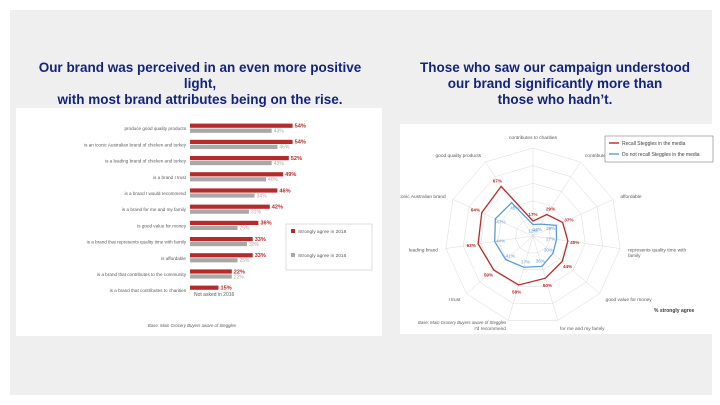 This screenshot has height=405, width=720. What do you see at coordinates (490, 329) in the screenshot?
I see `radar-category-label: I'd recommend` at bounding box center [490, 329].